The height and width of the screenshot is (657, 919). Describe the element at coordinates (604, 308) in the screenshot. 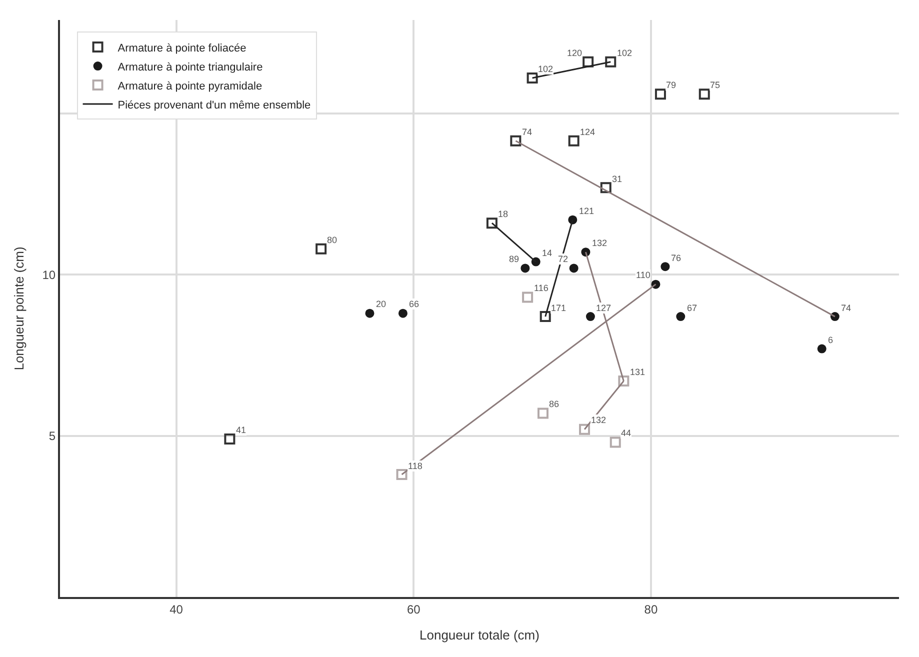

I see `annotation: 127` at that location.